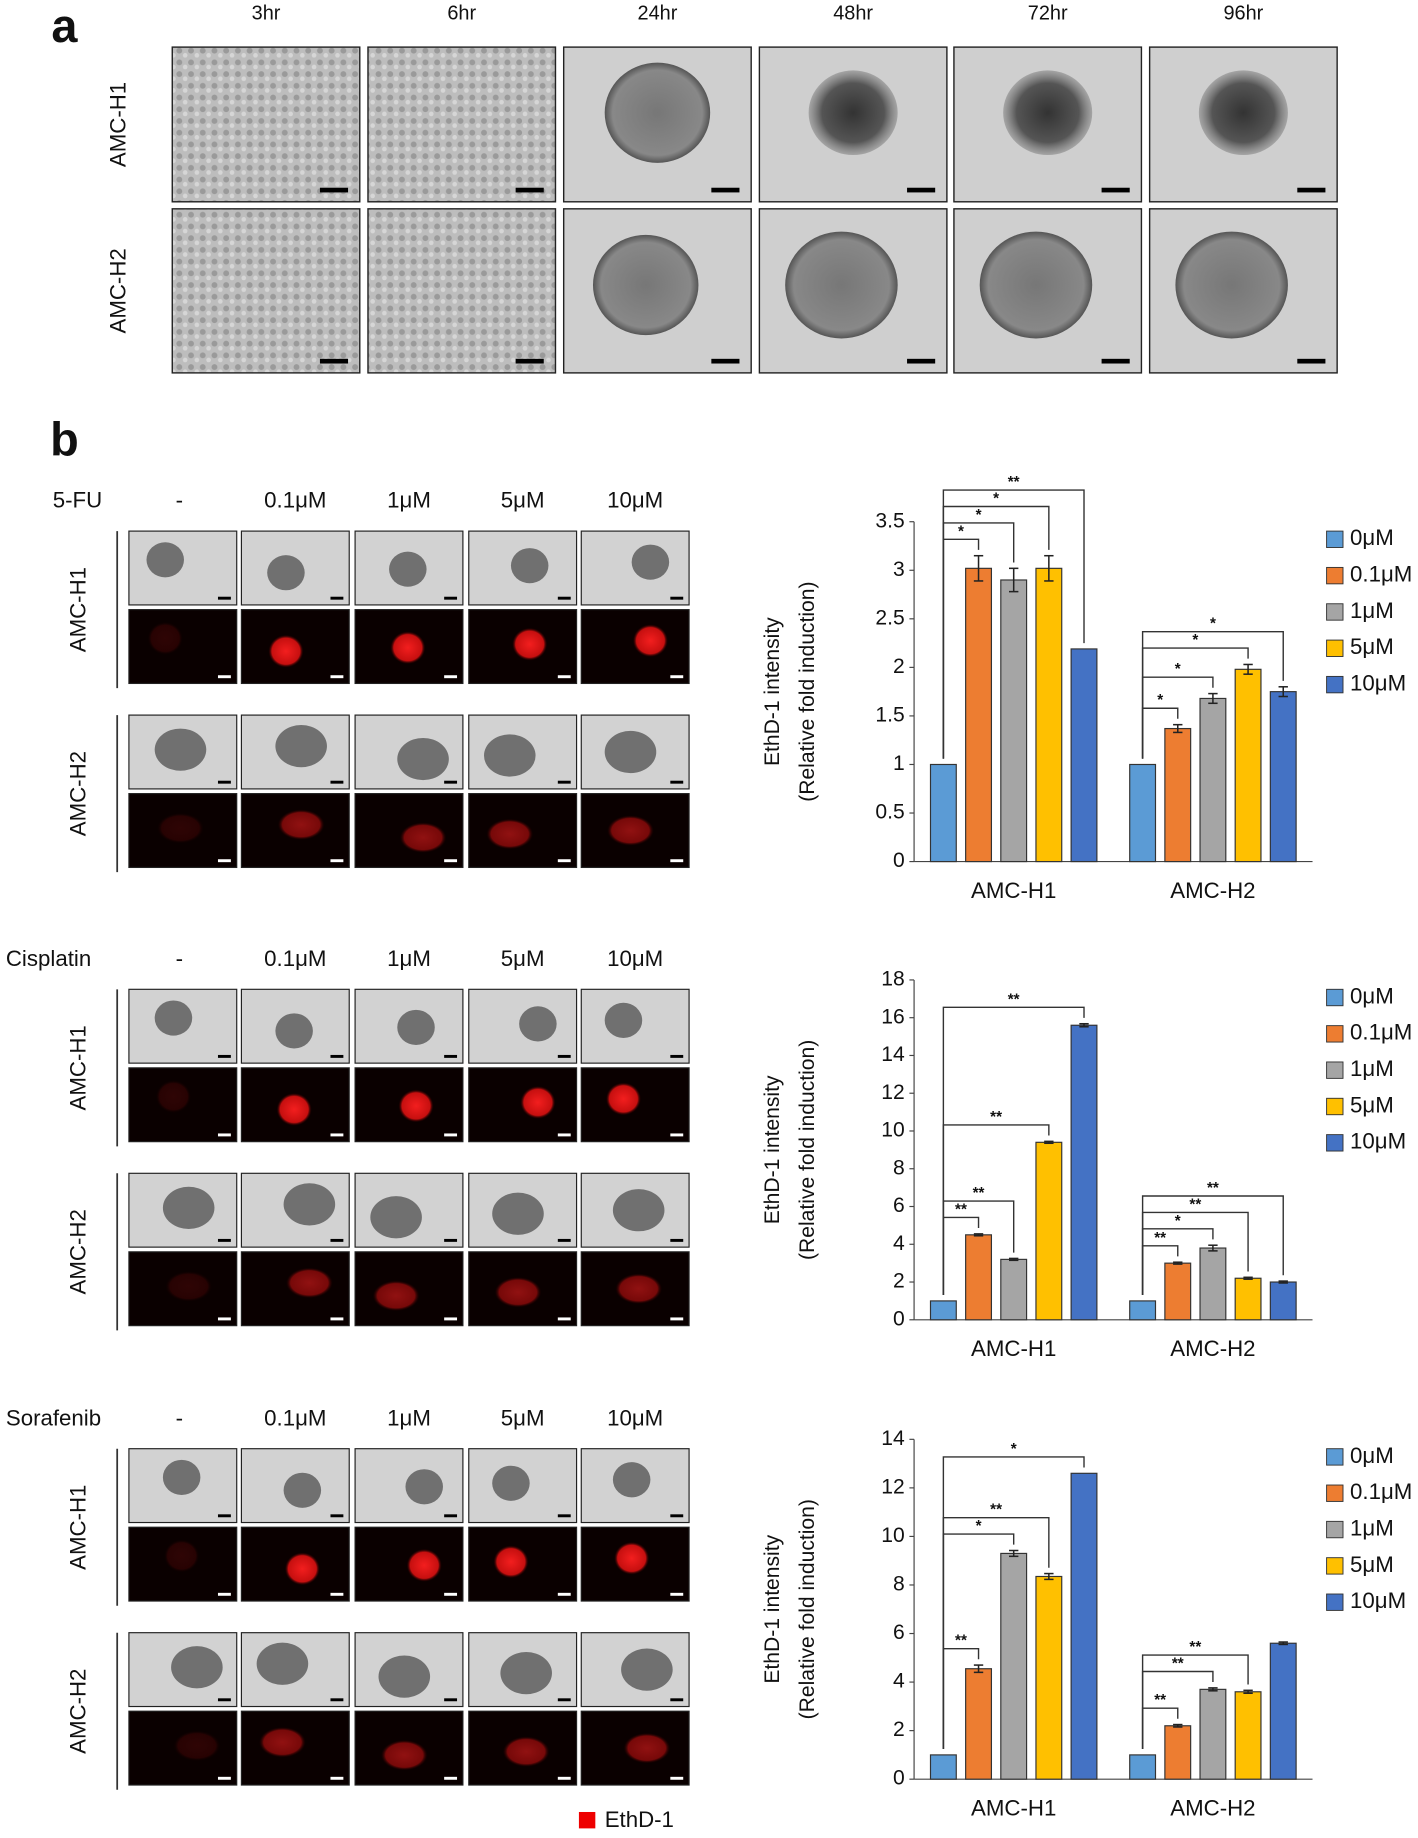 Image resolution: width=1418 pixels, height=1838 pixels. Describe the element at coordinates (1013, 1808) in the screenshot. I see `x-tick-label: AMC-H1` at that location.